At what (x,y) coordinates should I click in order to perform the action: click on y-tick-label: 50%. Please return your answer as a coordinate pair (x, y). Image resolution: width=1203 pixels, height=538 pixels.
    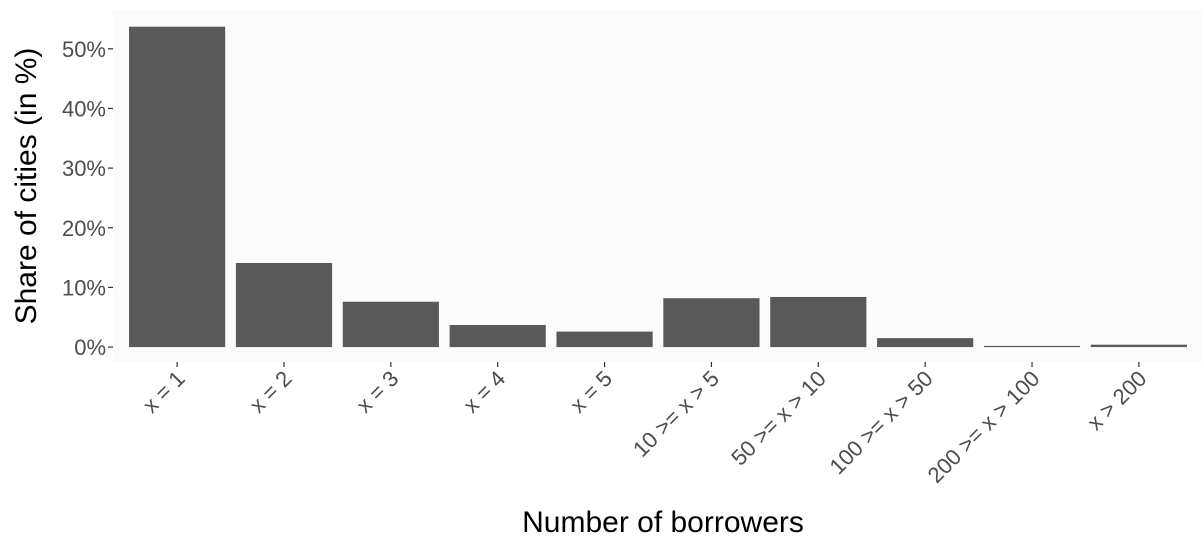
    Looking at the image, I should click on (84, 49).